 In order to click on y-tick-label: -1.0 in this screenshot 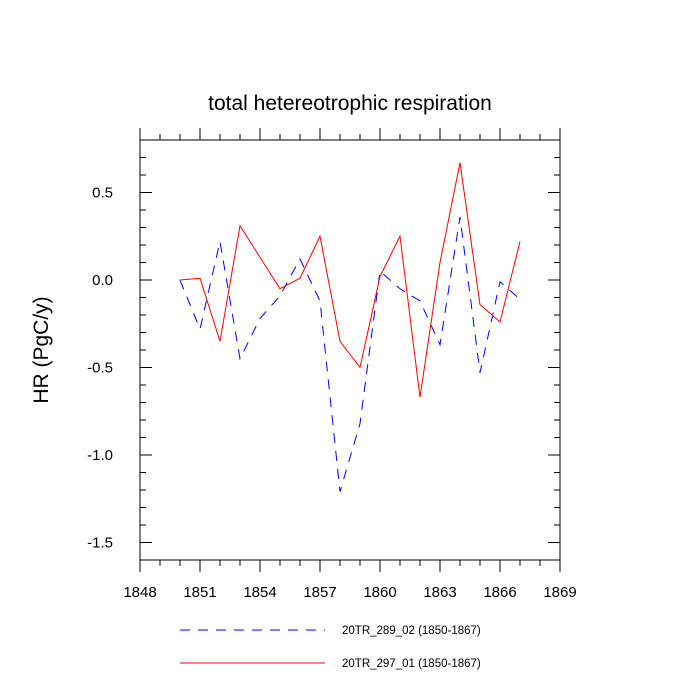, I will do `click(100, 455)`.